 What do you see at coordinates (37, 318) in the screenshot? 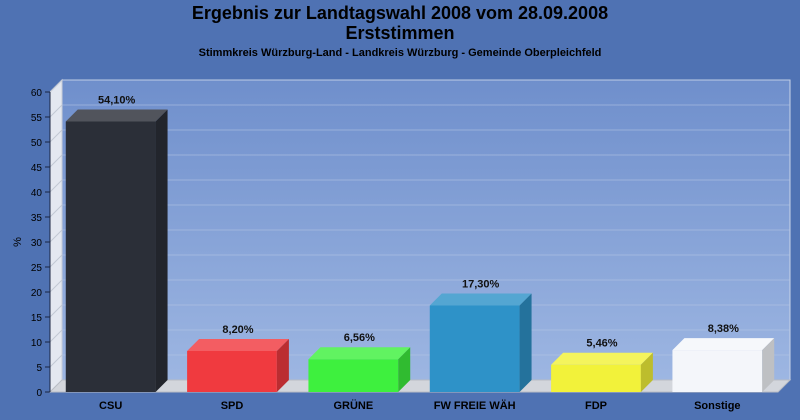
I see `y-tick-label: 15` at bounding box center [37, 318].